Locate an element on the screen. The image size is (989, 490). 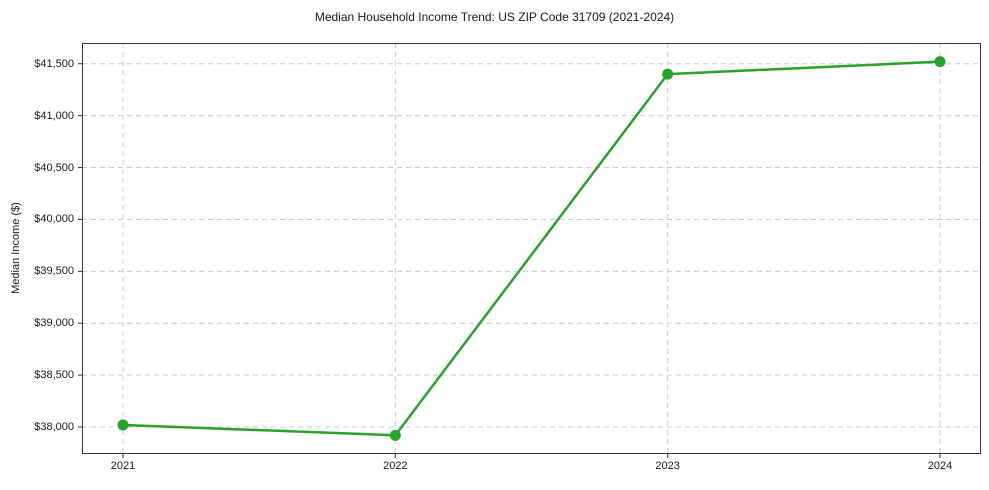
x-tick-label: 2023 is located at coordinates (667, 466).